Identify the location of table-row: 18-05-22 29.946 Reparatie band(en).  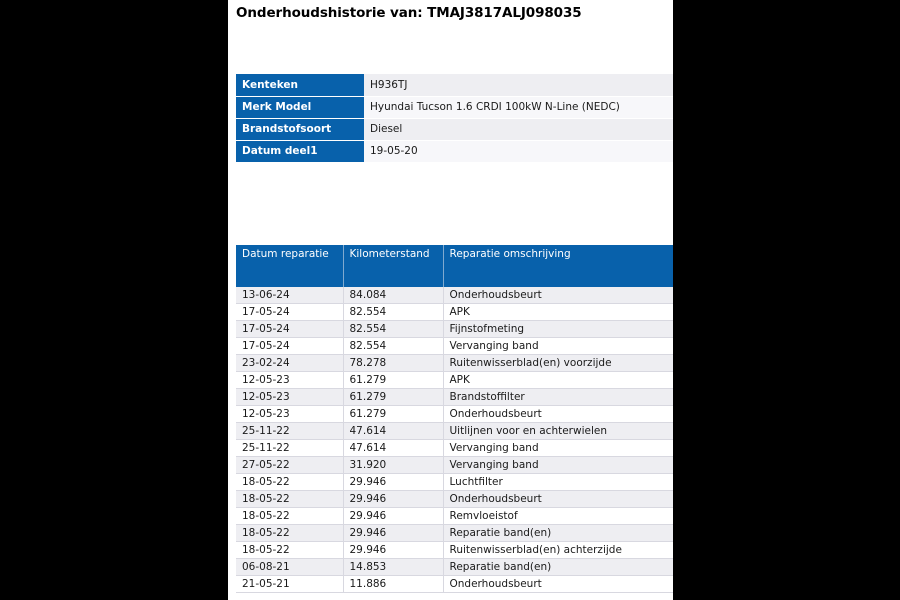
(454, 533).